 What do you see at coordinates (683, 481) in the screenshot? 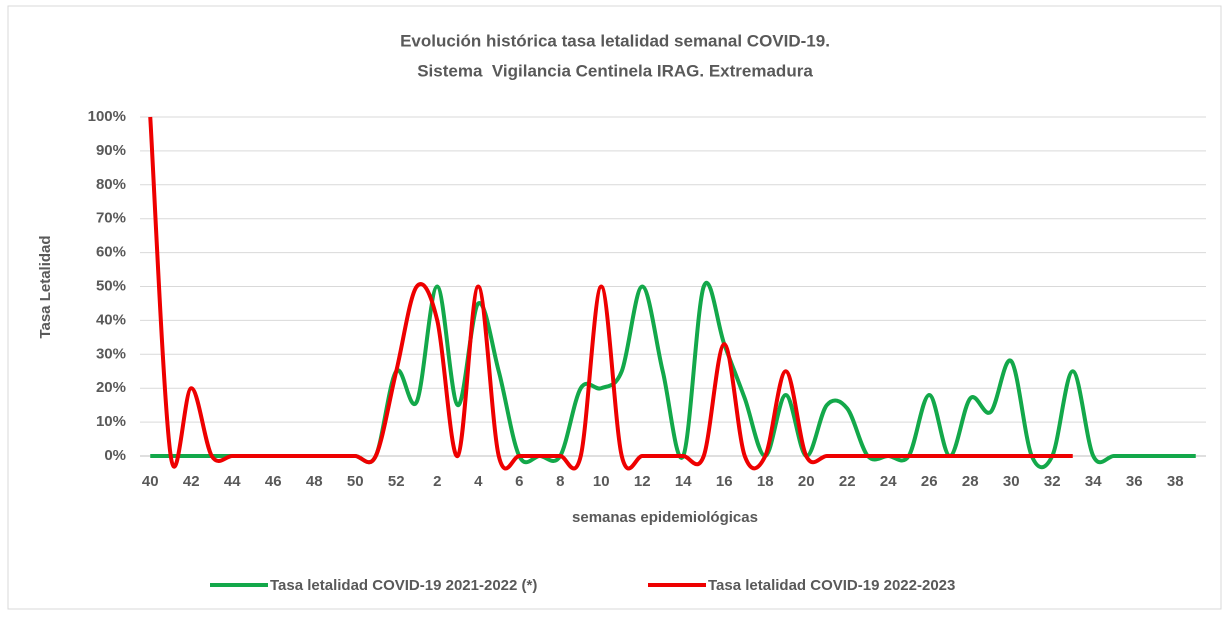
I see `x-tick-label: 14` at bounding box center [683, 481].